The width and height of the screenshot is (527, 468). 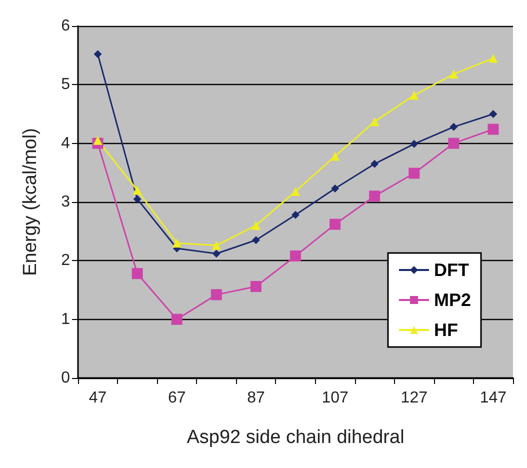 I want to click on x-tick-label: 147, so click(x=493, y=398).